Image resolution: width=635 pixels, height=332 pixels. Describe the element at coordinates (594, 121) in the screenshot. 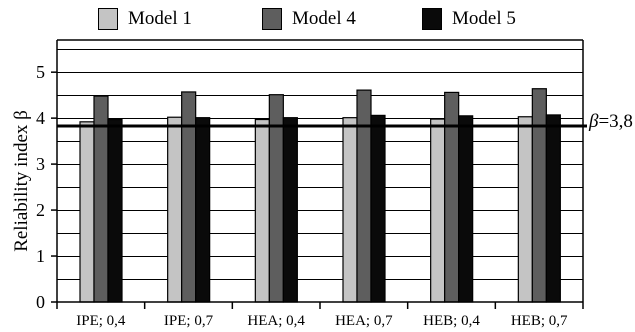

I see `reference-line-symbol: β` at that location.